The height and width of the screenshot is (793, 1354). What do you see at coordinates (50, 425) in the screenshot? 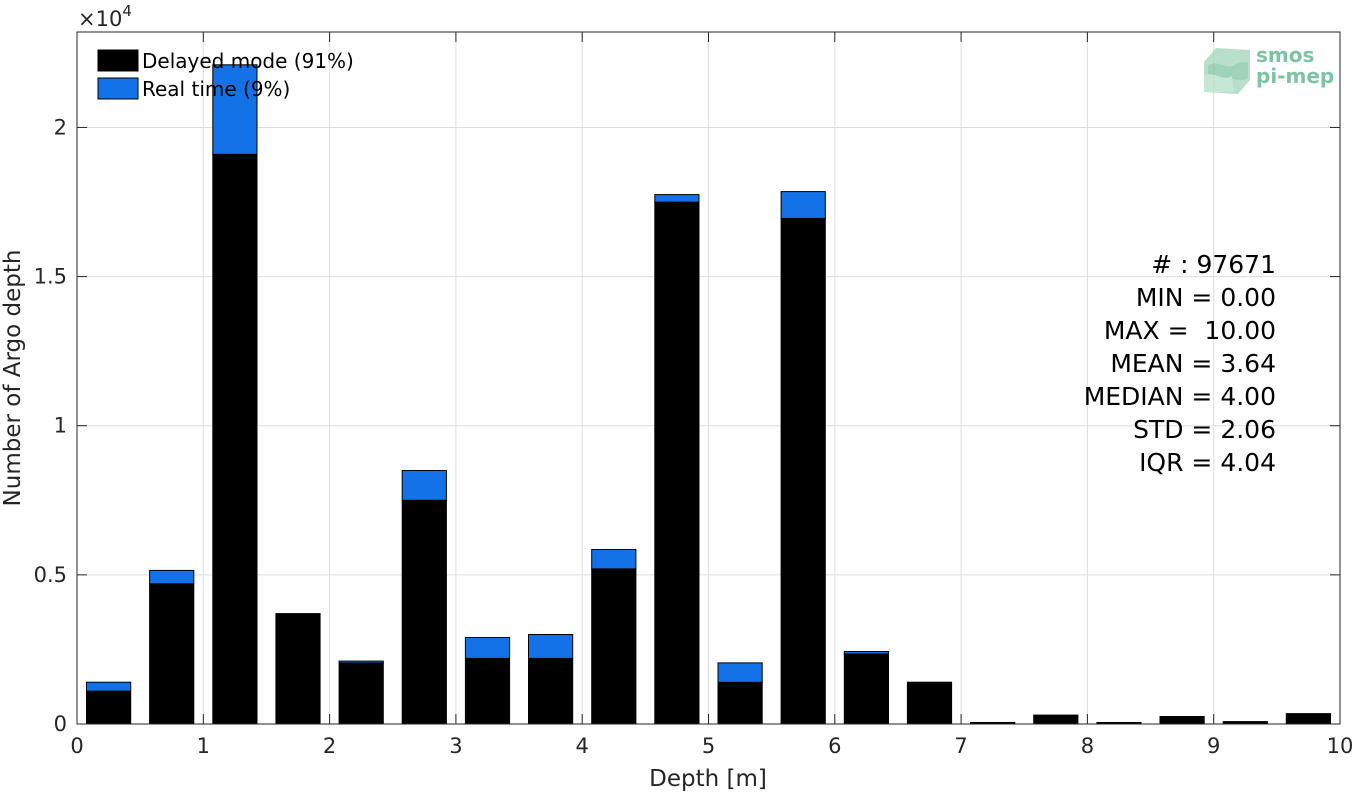
I see `y-tick-labels: 0 0.5 1 1.5 2` at bounding box center [50, 425].